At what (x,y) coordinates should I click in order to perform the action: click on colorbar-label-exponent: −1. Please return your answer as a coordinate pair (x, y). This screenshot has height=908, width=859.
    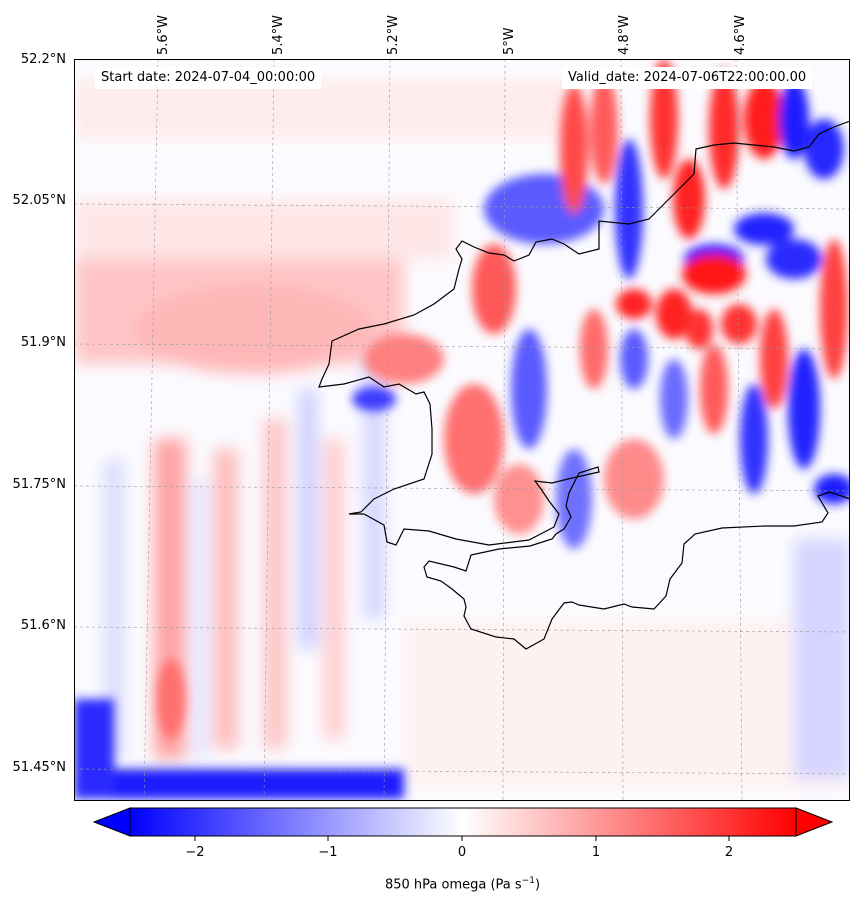
    Looking at the image, I should click on (528, 881).